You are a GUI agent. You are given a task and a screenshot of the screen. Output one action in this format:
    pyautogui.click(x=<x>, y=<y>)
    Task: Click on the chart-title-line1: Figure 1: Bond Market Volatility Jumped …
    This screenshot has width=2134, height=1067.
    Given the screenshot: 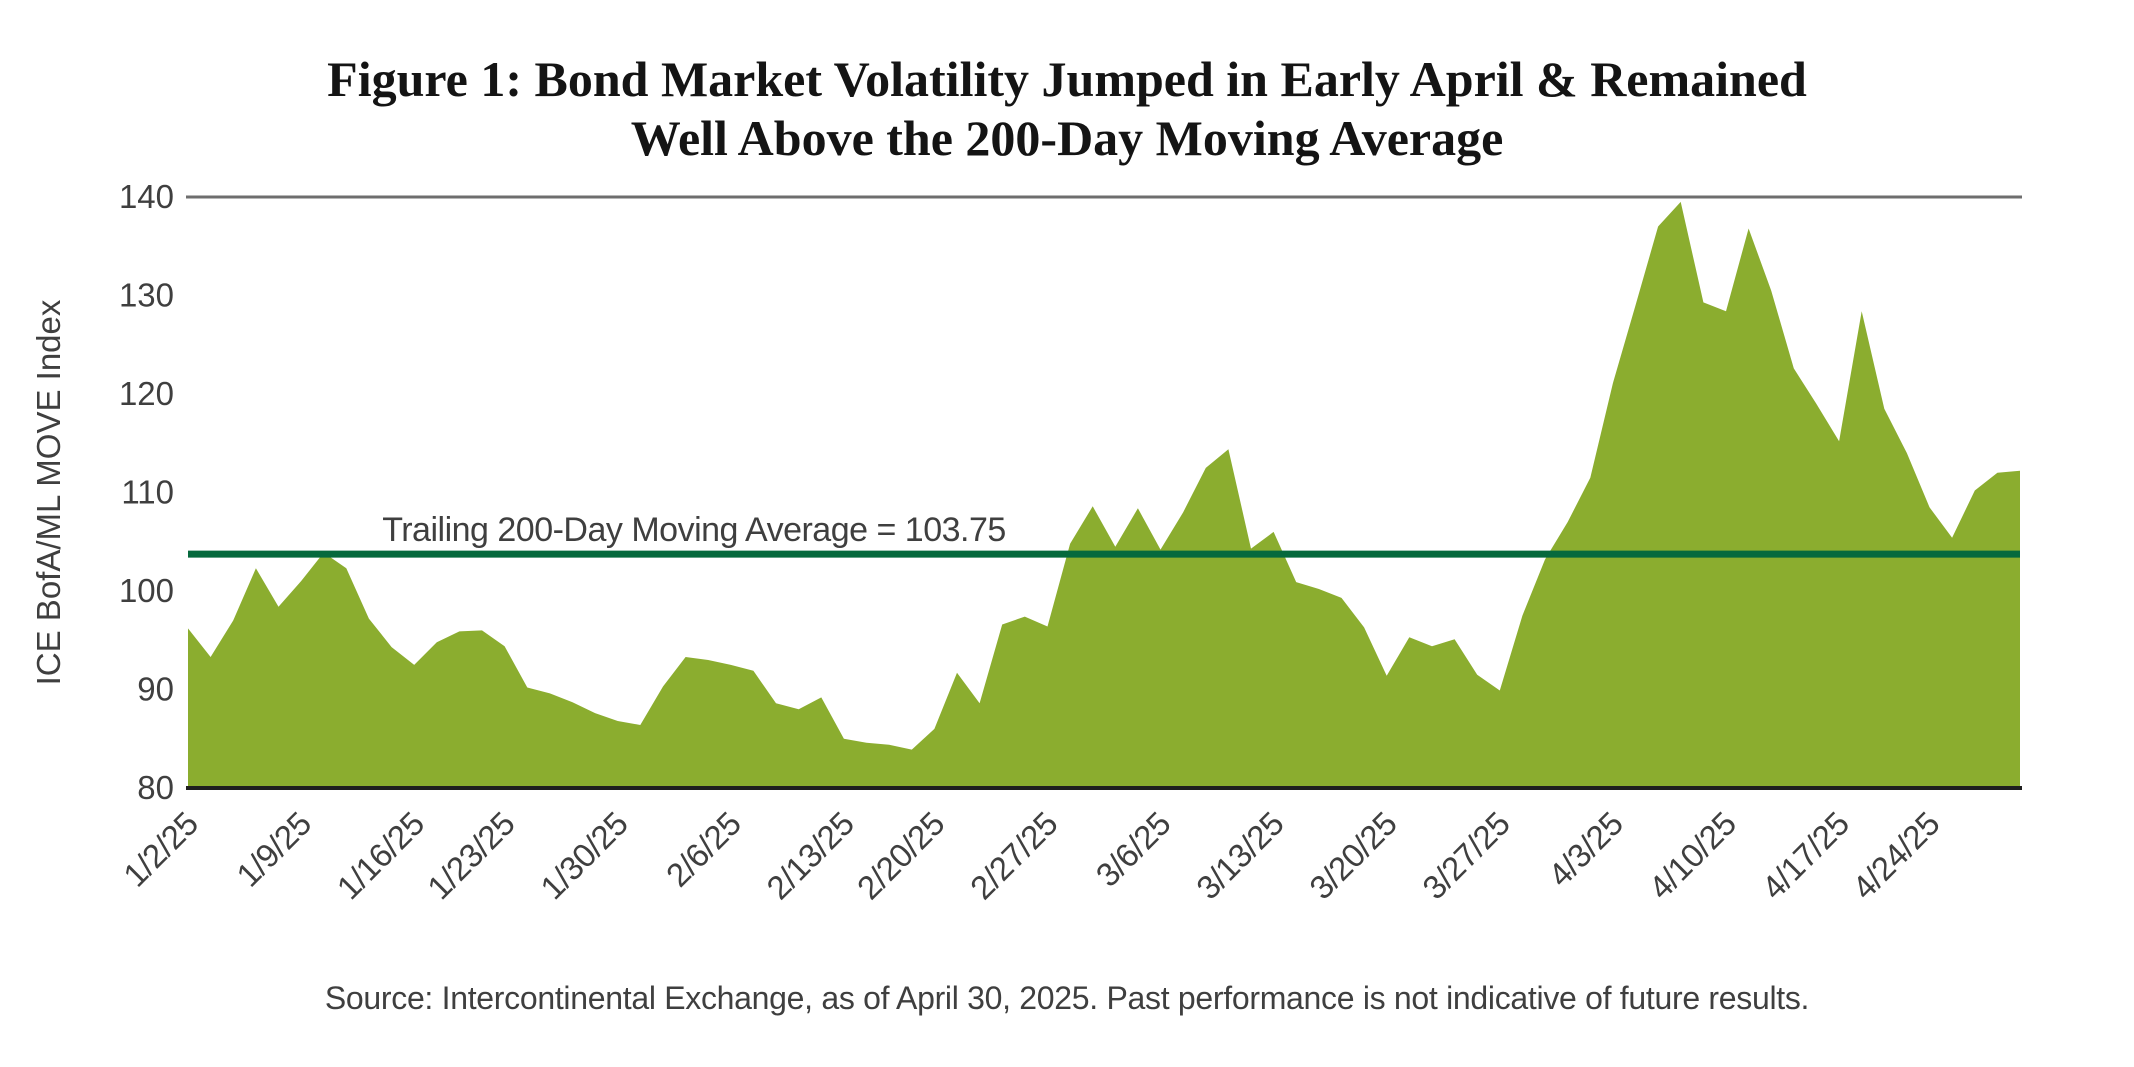 What is the action you would take?
    pyautogui.click(x=1067, y=79)
    